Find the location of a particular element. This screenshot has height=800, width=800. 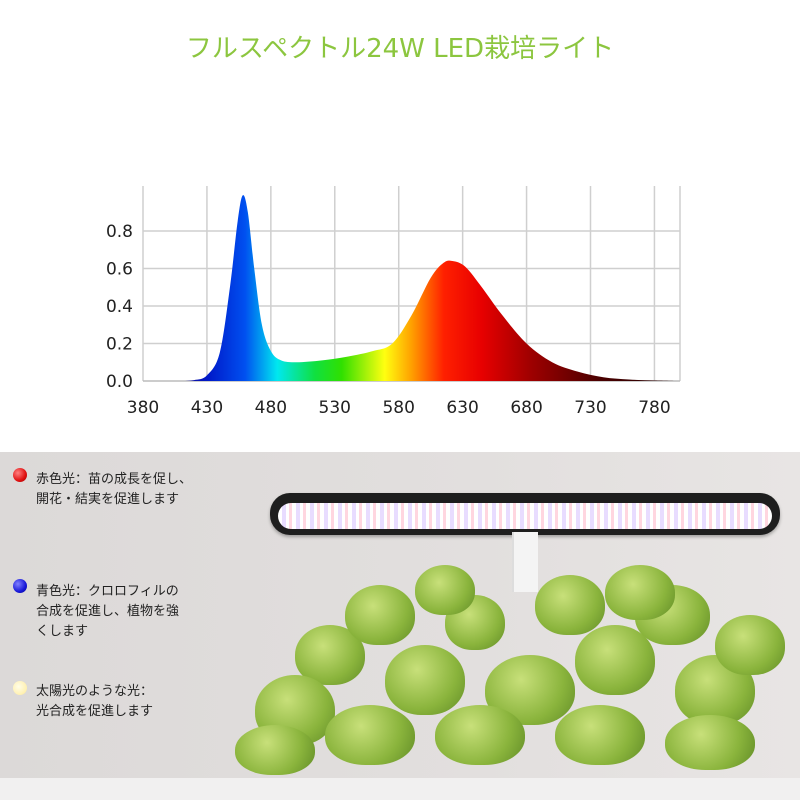

x-tick-label: 730 is located at coordinates (590, 408).